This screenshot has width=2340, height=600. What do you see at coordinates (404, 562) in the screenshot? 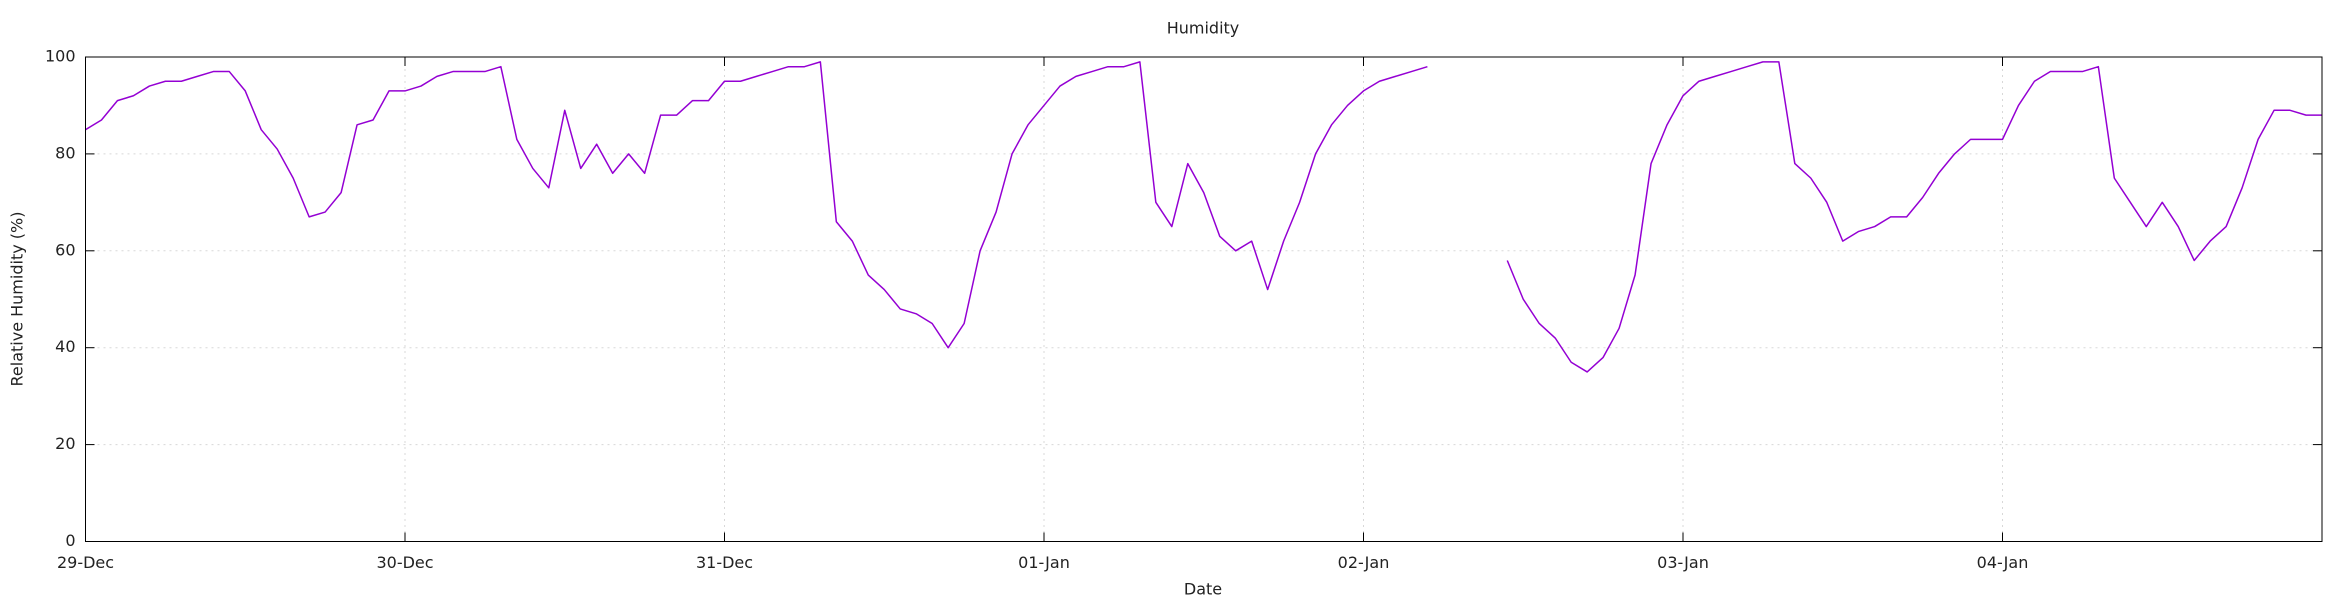
I see `x-tick-label: 30-Dec` at bounding box center [404, 562].